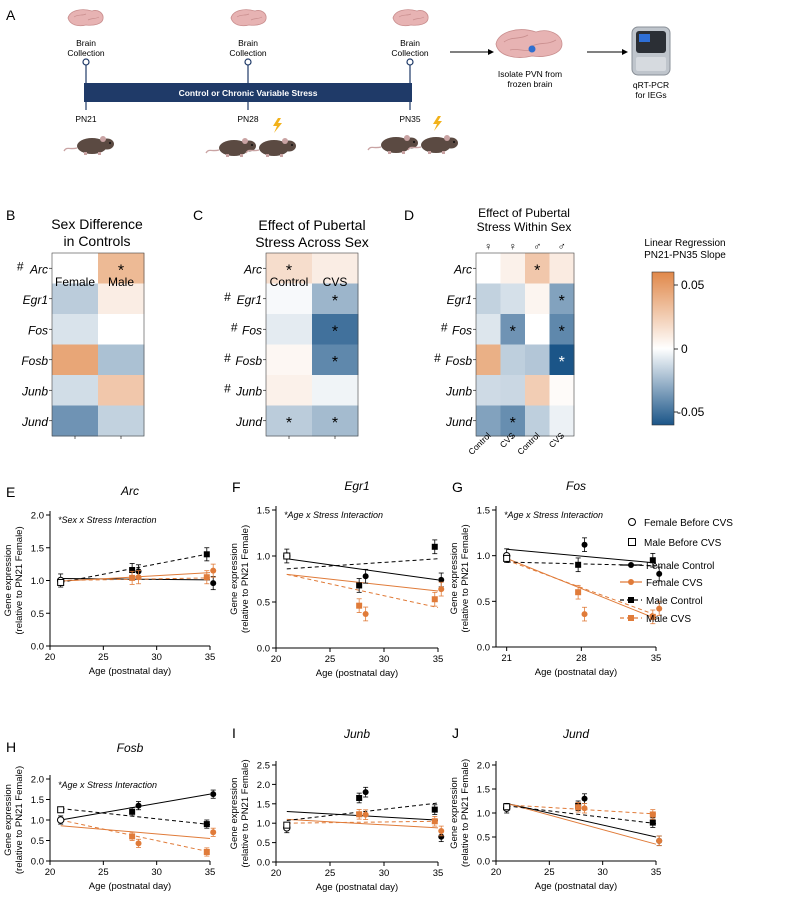 The image size is (791, 900). I want to click on point-male-before-cvs, so click(61, 810).